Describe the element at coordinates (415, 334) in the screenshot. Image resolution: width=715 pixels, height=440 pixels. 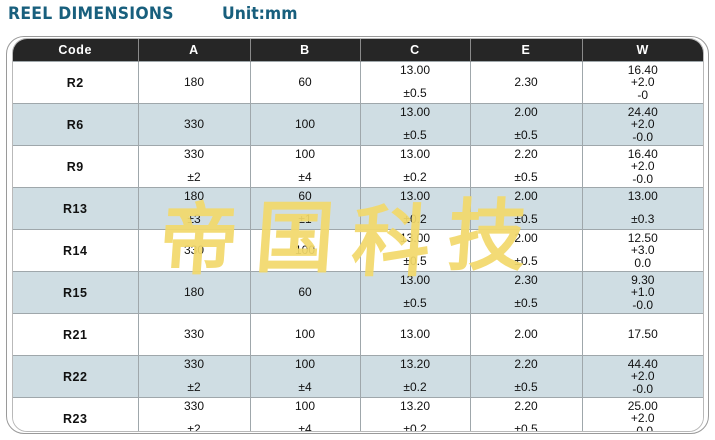
I see `value-stack: 13.00` at that location.